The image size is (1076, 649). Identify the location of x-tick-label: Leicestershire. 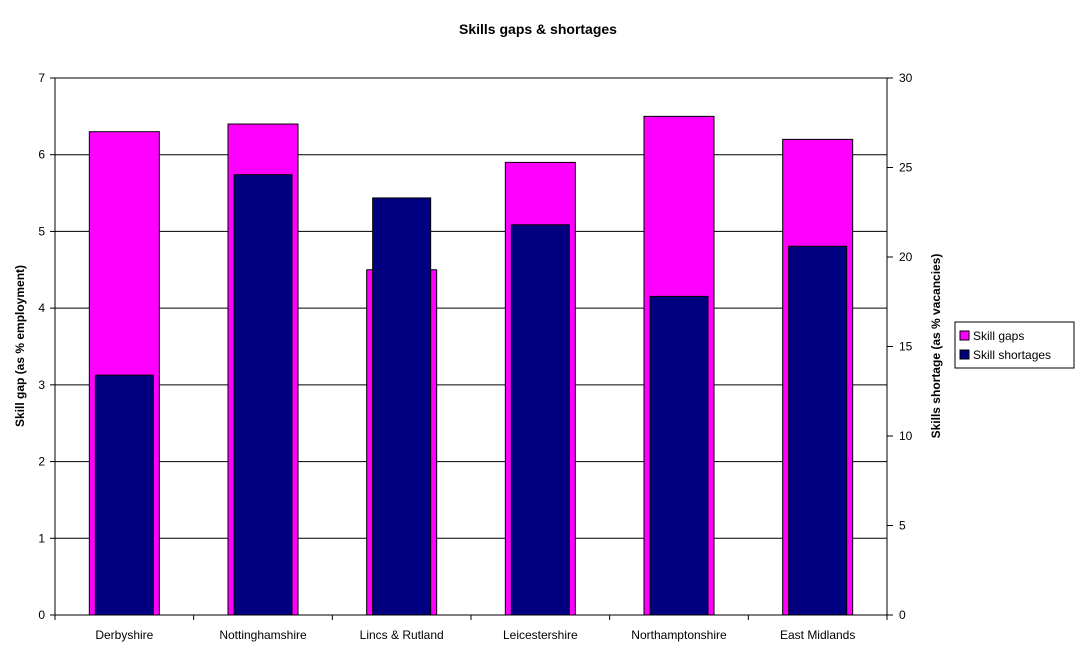
(540, 635).